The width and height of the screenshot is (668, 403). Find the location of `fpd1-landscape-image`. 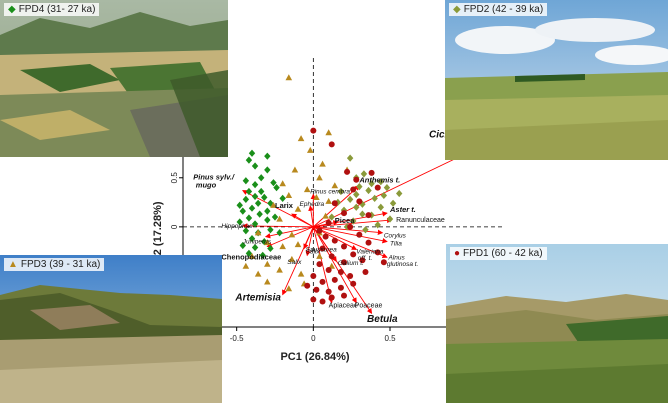

fpd1-landscape-image is located at coordinates (557, 323).